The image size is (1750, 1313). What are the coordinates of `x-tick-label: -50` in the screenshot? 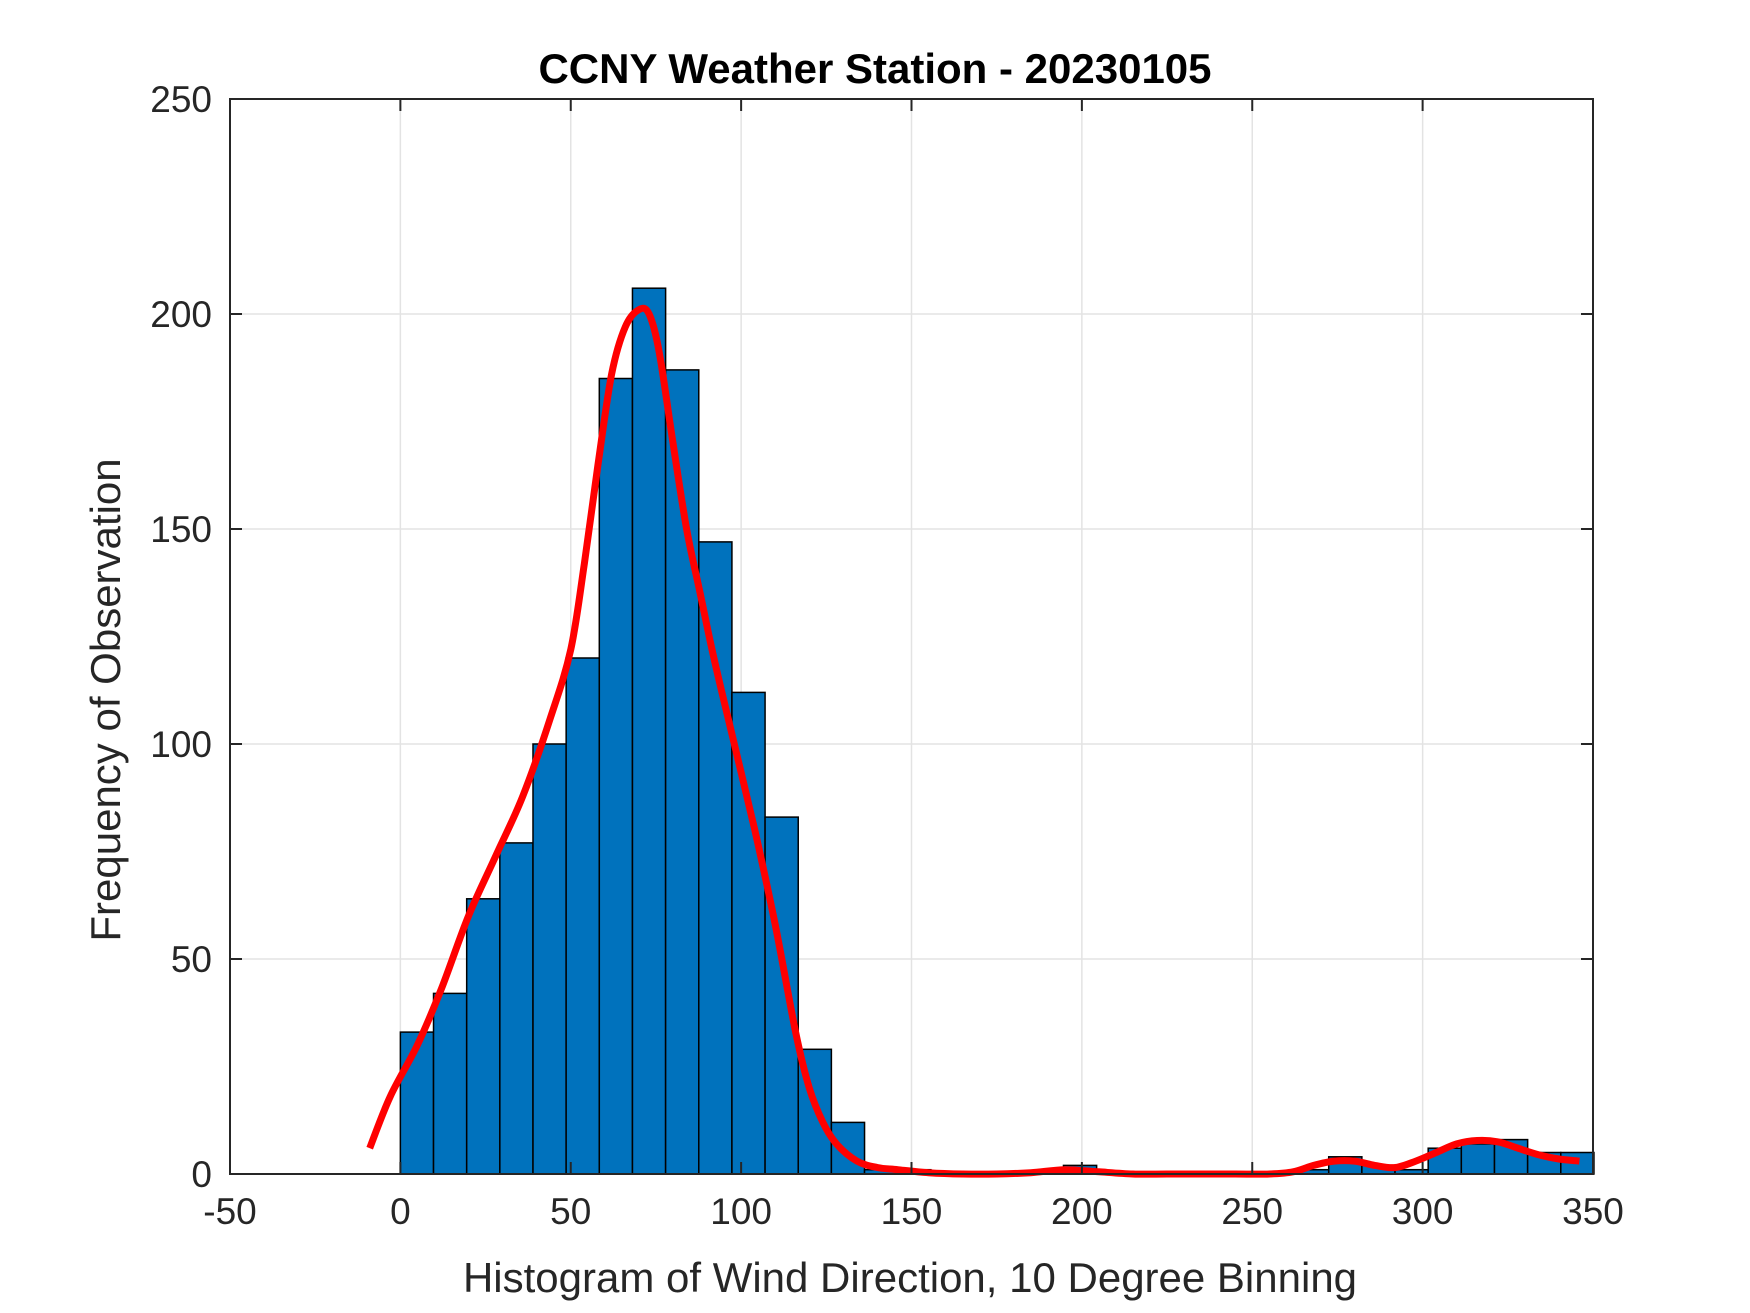 It's located at (229, 1211).